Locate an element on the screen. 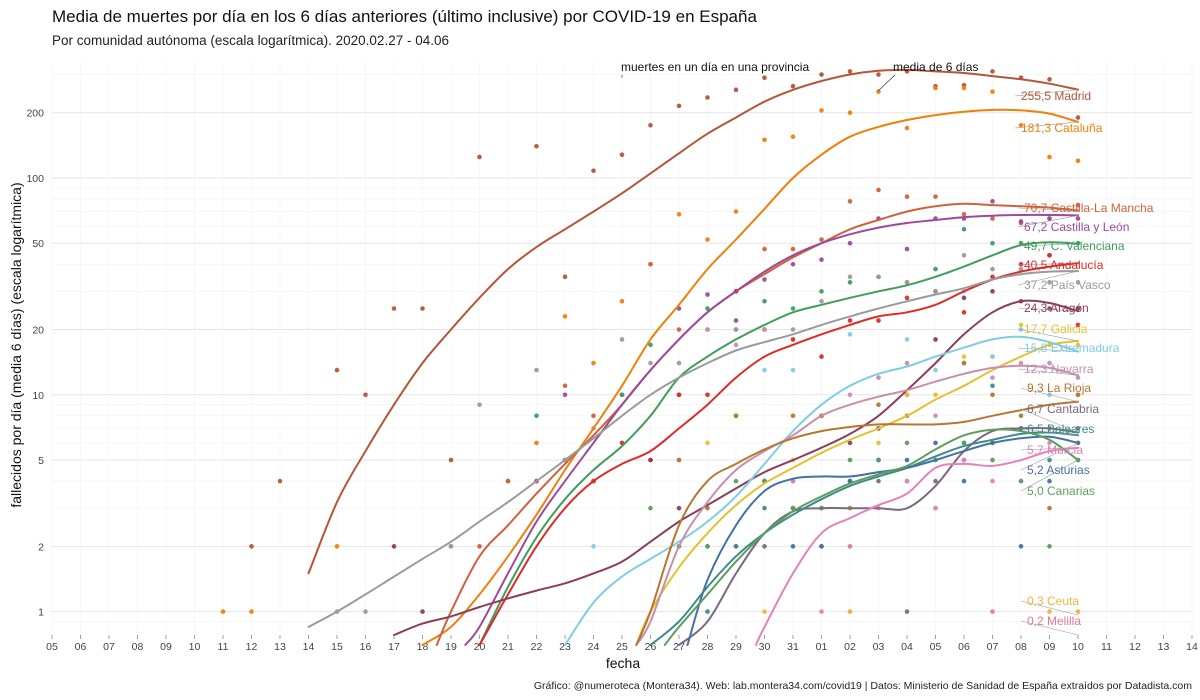 This screenshot has height=700, width=1200. series-line is located at coordinates (857, 505).